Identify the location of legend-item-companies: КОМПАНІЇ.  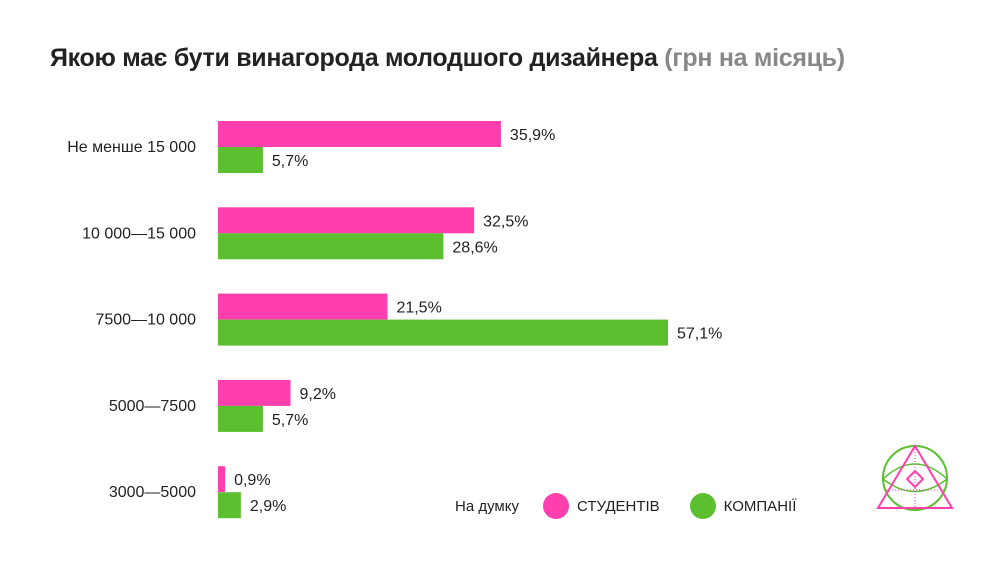
(743, 506).